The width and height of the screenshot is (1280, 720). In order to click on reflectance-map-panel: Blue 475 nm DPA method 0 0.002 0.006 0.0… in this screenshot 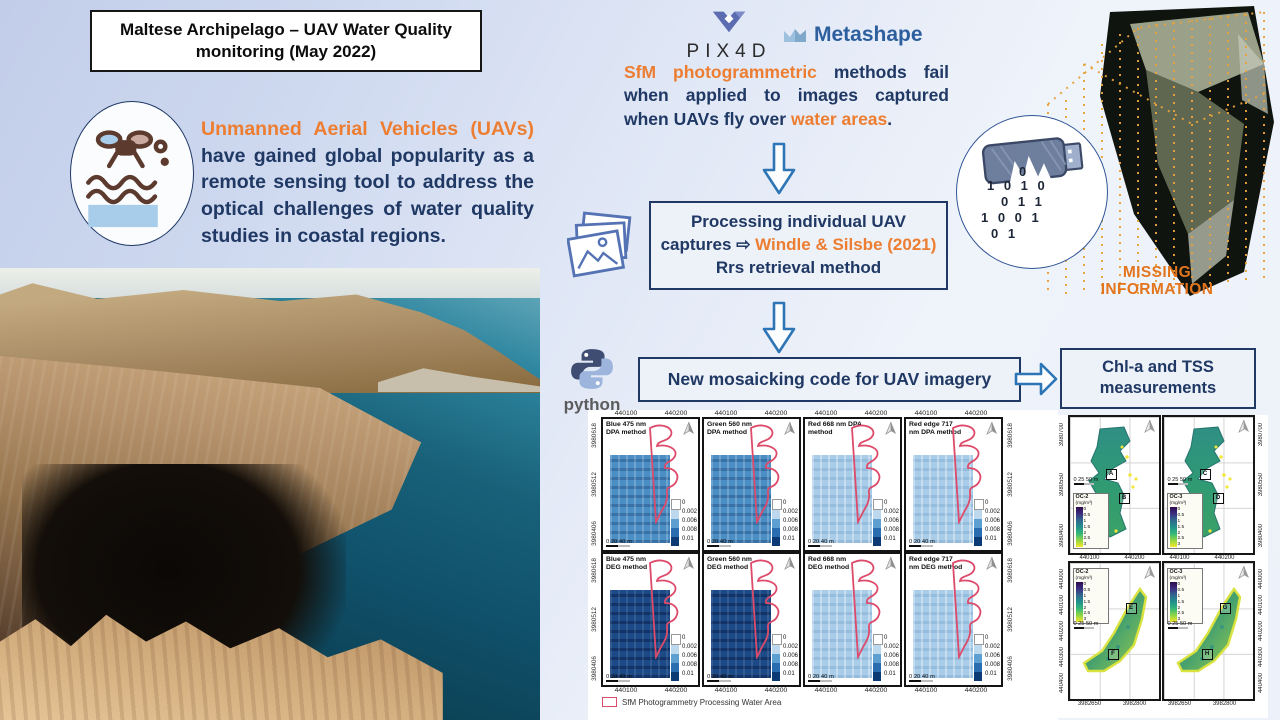, I will do `click(650, 484)`.